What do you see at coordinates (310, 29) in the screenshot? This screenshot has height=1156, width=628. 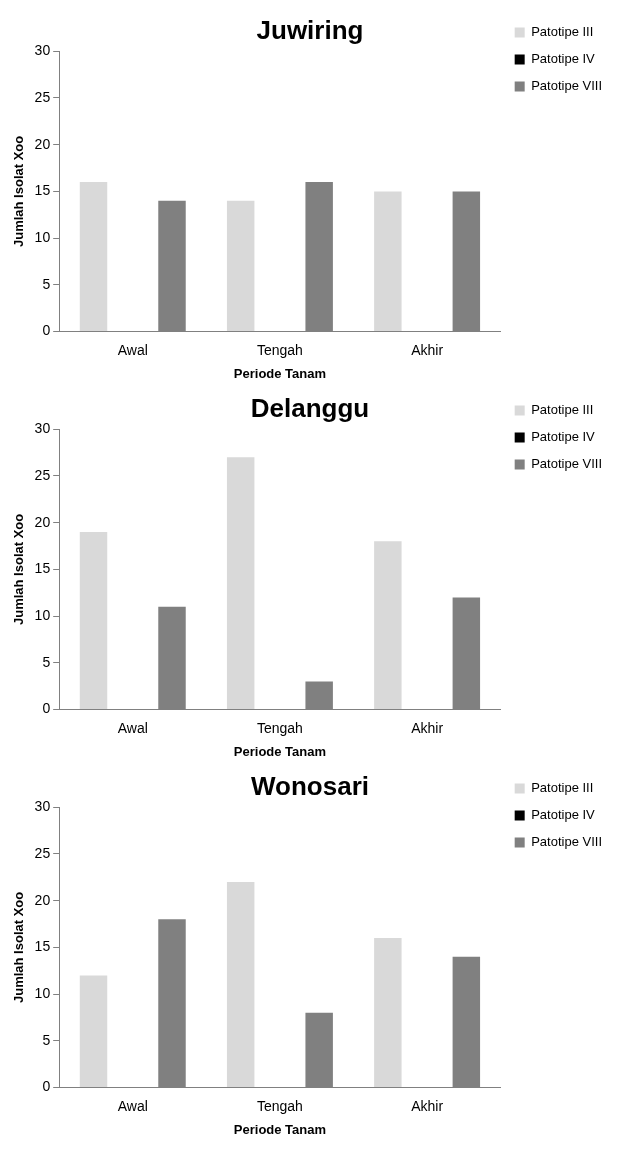 I see `chart-title: Juwiring` at bounding box center [310, 29].